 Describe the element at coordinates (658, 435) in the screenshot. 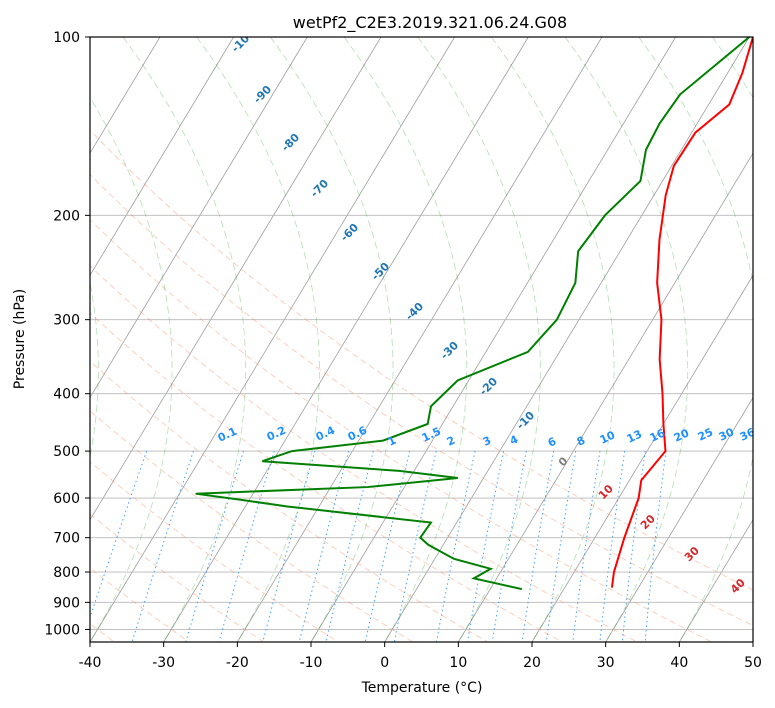

I see `mixing-ratio-label: 16` at that location.